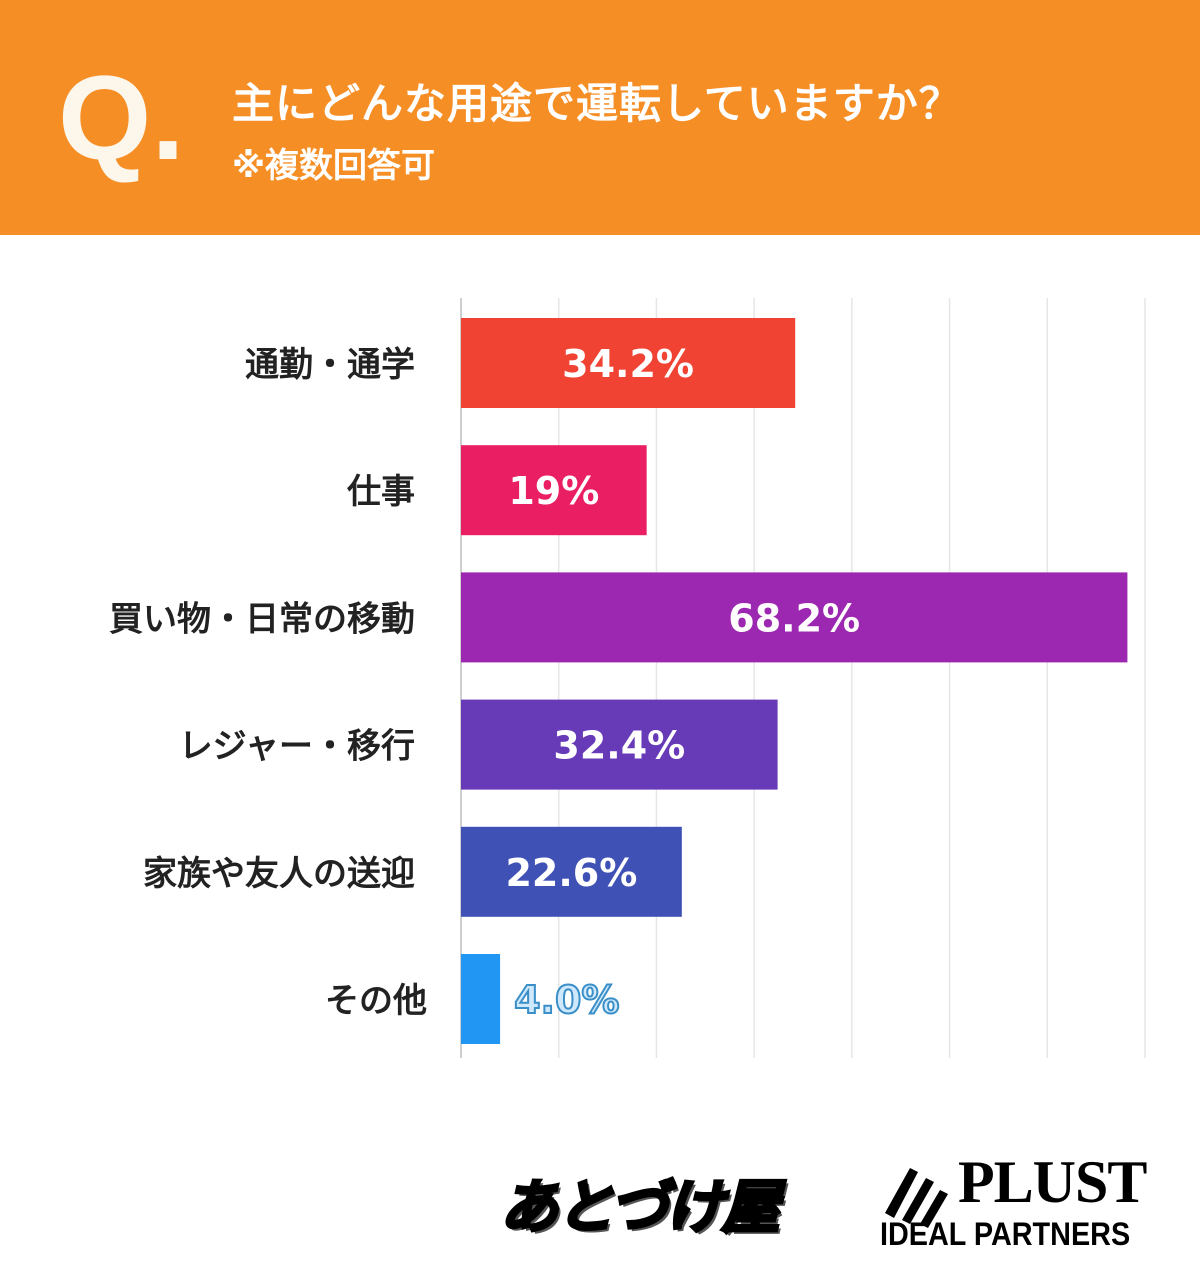  Describe the element at coordinates (566, 1000) in the screenshot. I see `value-label: 4.0%` at that location.